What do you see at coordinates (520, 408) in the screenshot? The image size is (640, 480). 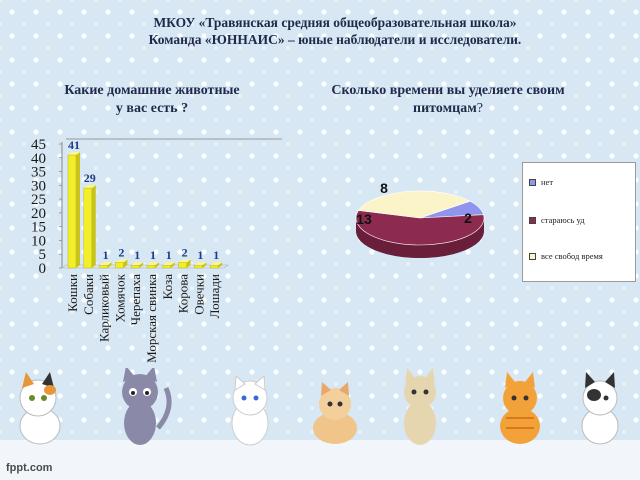 I see `cat-orange-icon` at bounding box center [520, 408].